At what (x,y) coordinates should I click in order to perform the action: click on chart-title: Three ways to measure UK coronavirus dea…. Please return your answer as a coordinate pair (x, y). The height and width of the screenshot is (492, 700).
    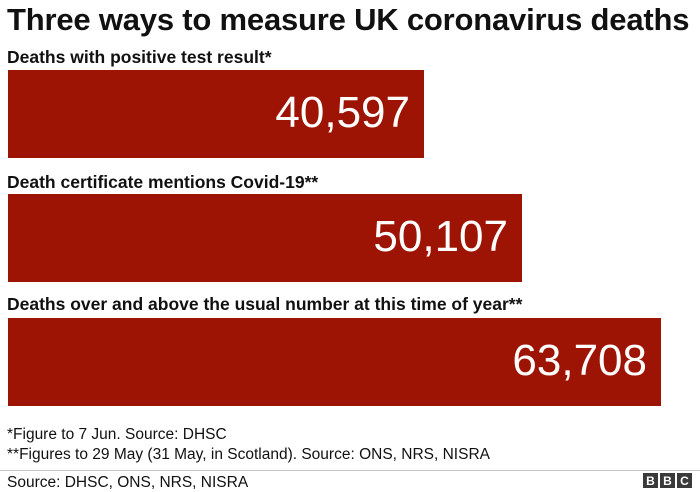
    Looking at the image, I should click on (348, 19).